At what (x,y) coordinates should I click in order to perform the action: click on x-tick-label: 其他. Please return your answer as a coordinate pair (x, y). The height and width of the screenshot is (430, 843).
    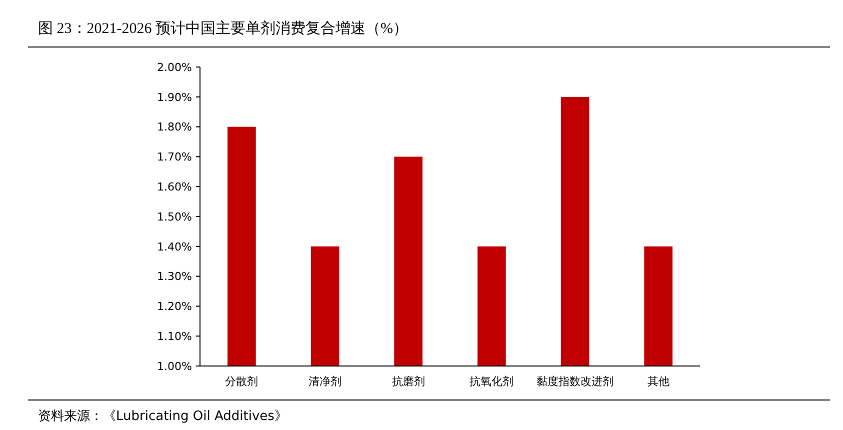
    Looking at the image, I should click on (658, 381).